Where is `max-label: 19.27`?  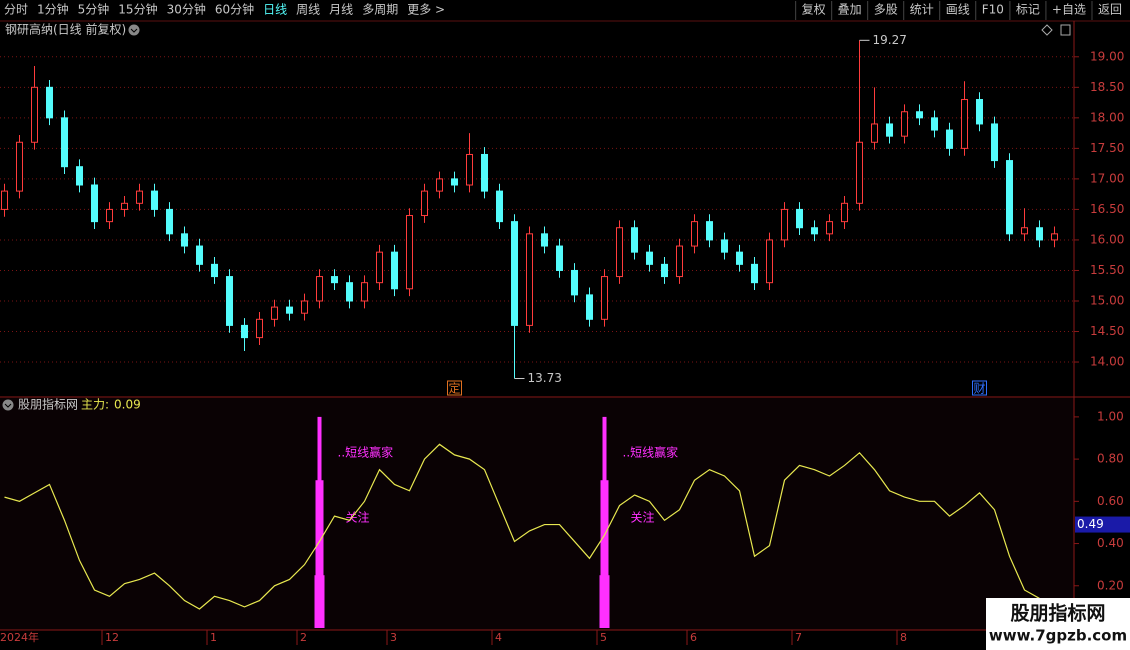
max-label: 19.27 is located at coordinates (890, 40).